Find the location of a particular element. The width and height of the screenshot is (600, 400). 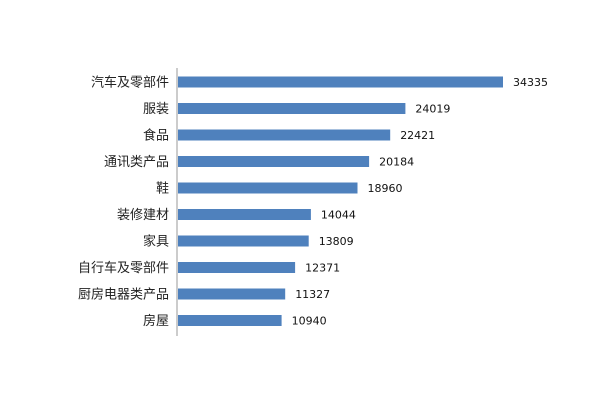

value-label-0: 34335 is located at coordinates (530, 82).